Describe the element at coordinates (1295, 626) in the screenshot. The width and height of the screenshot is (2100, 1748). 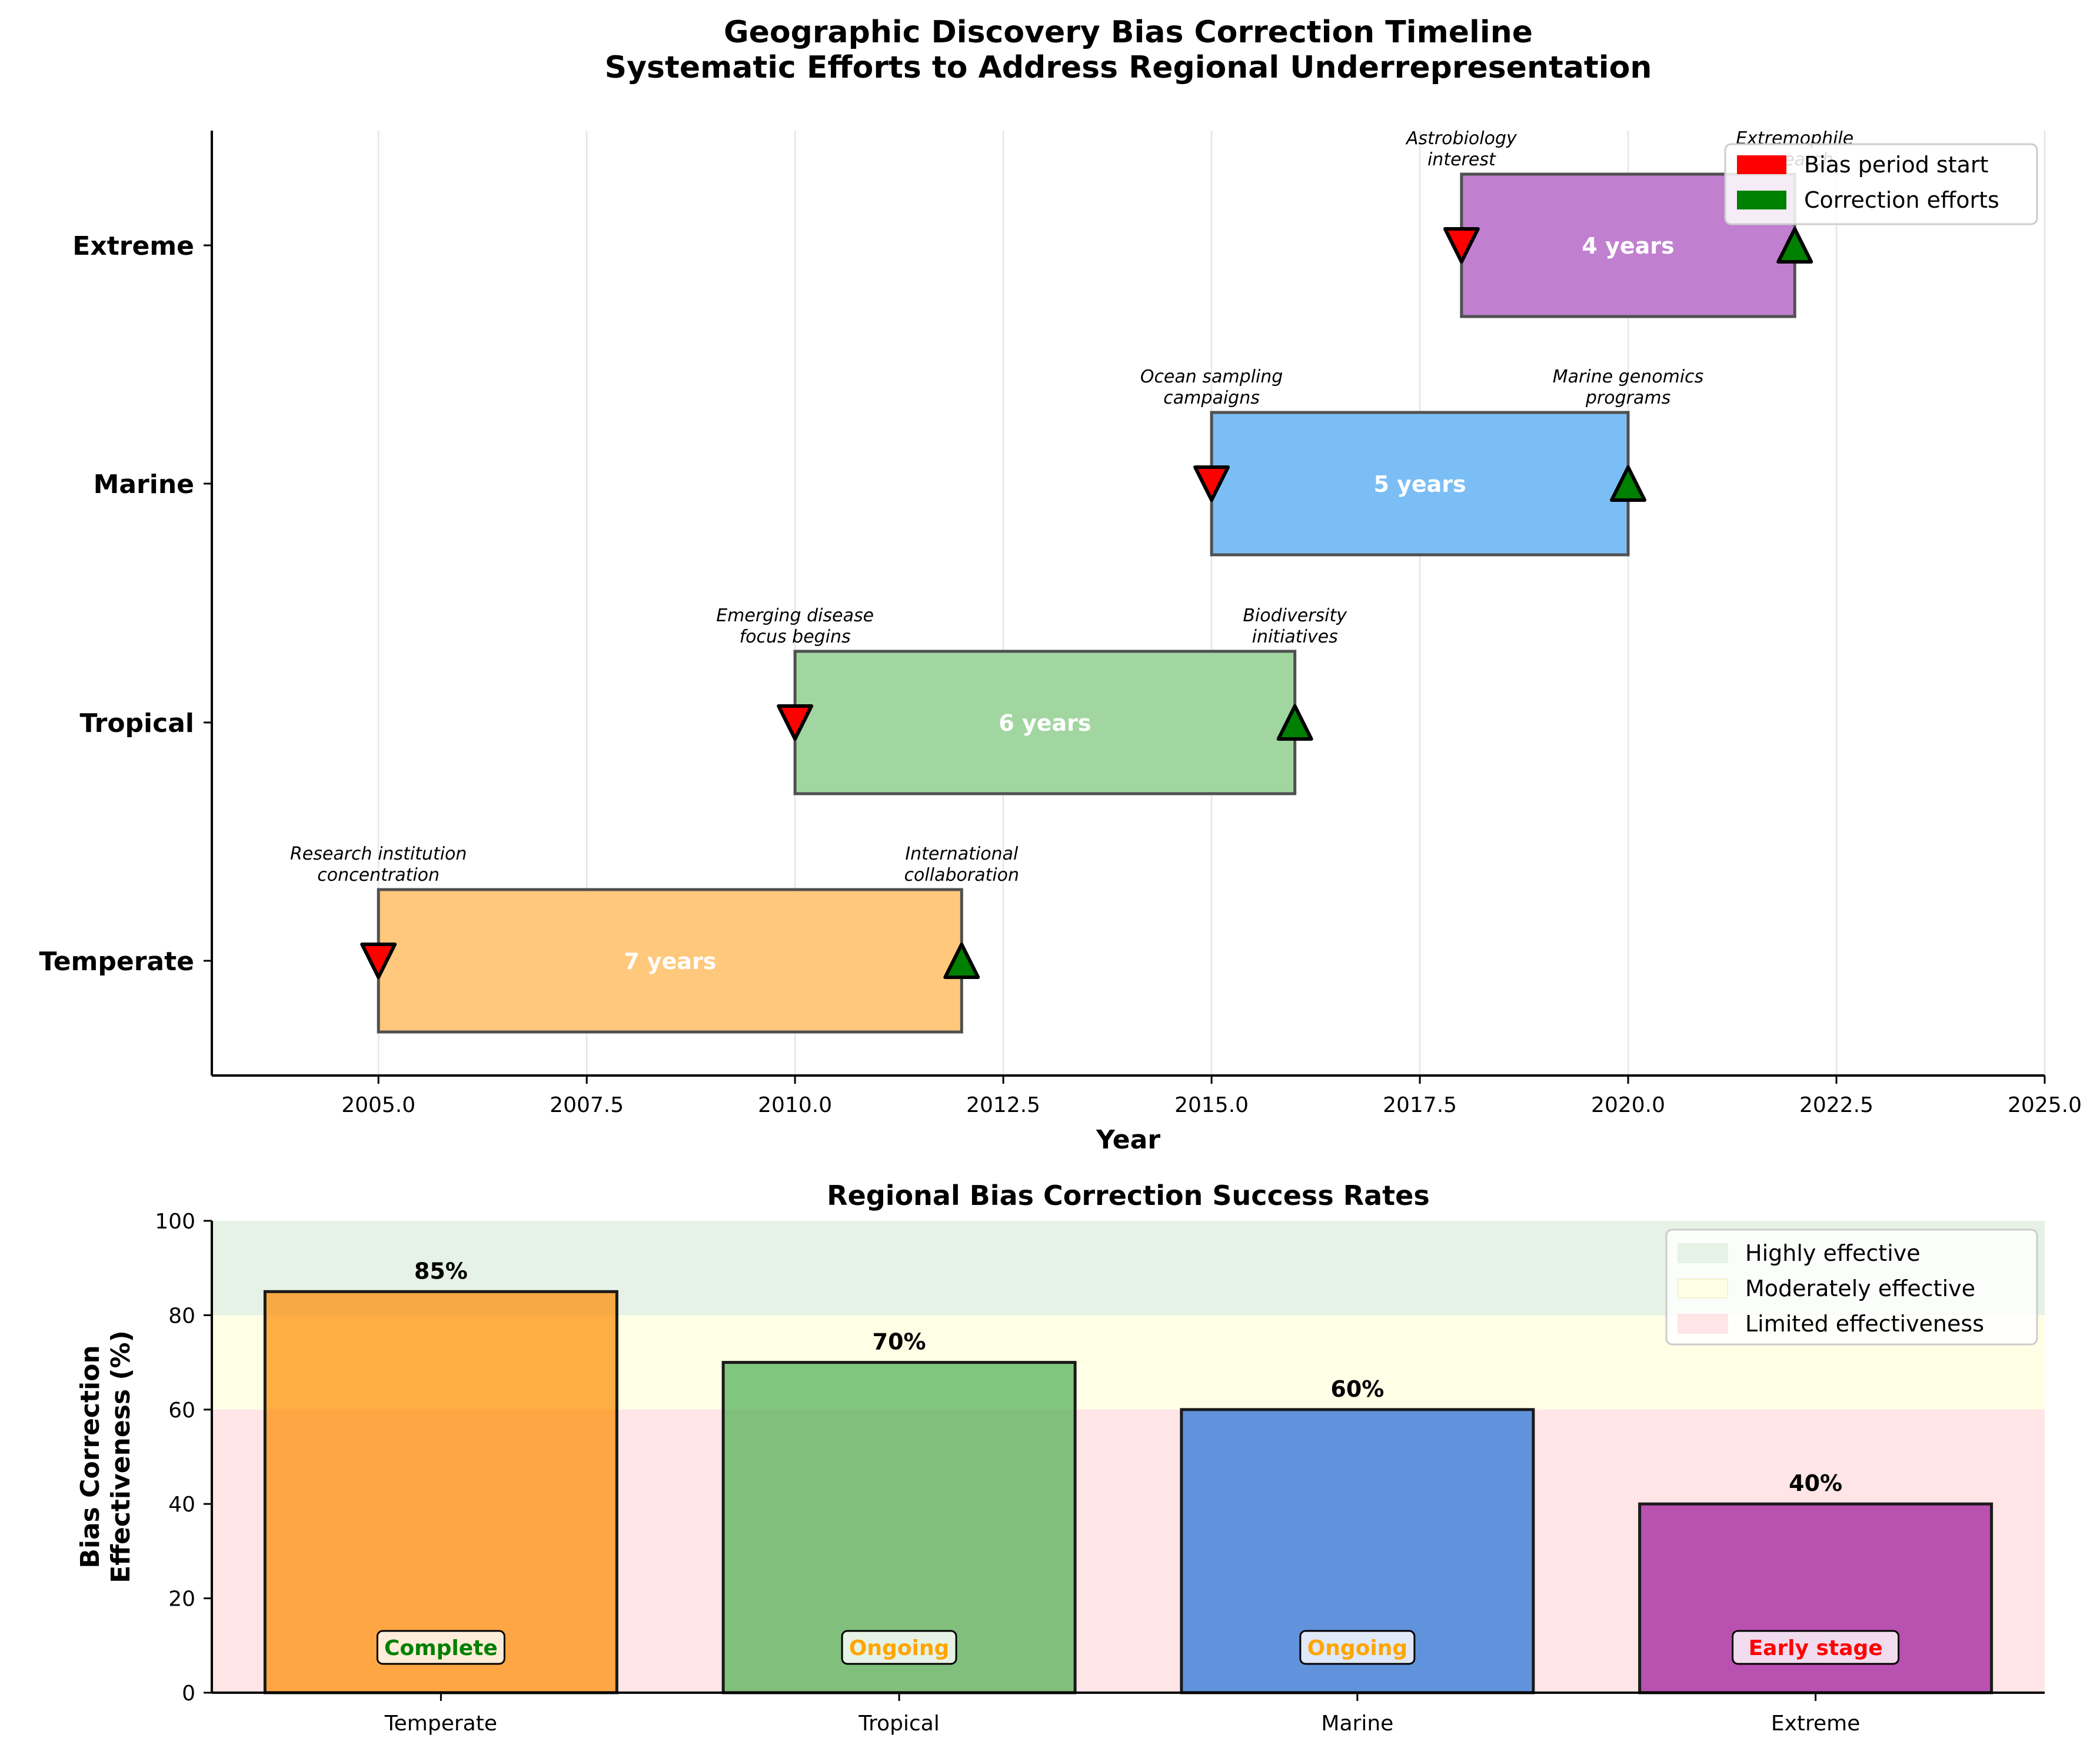
I see `end-note: Biodiversity initiatives` at that location.